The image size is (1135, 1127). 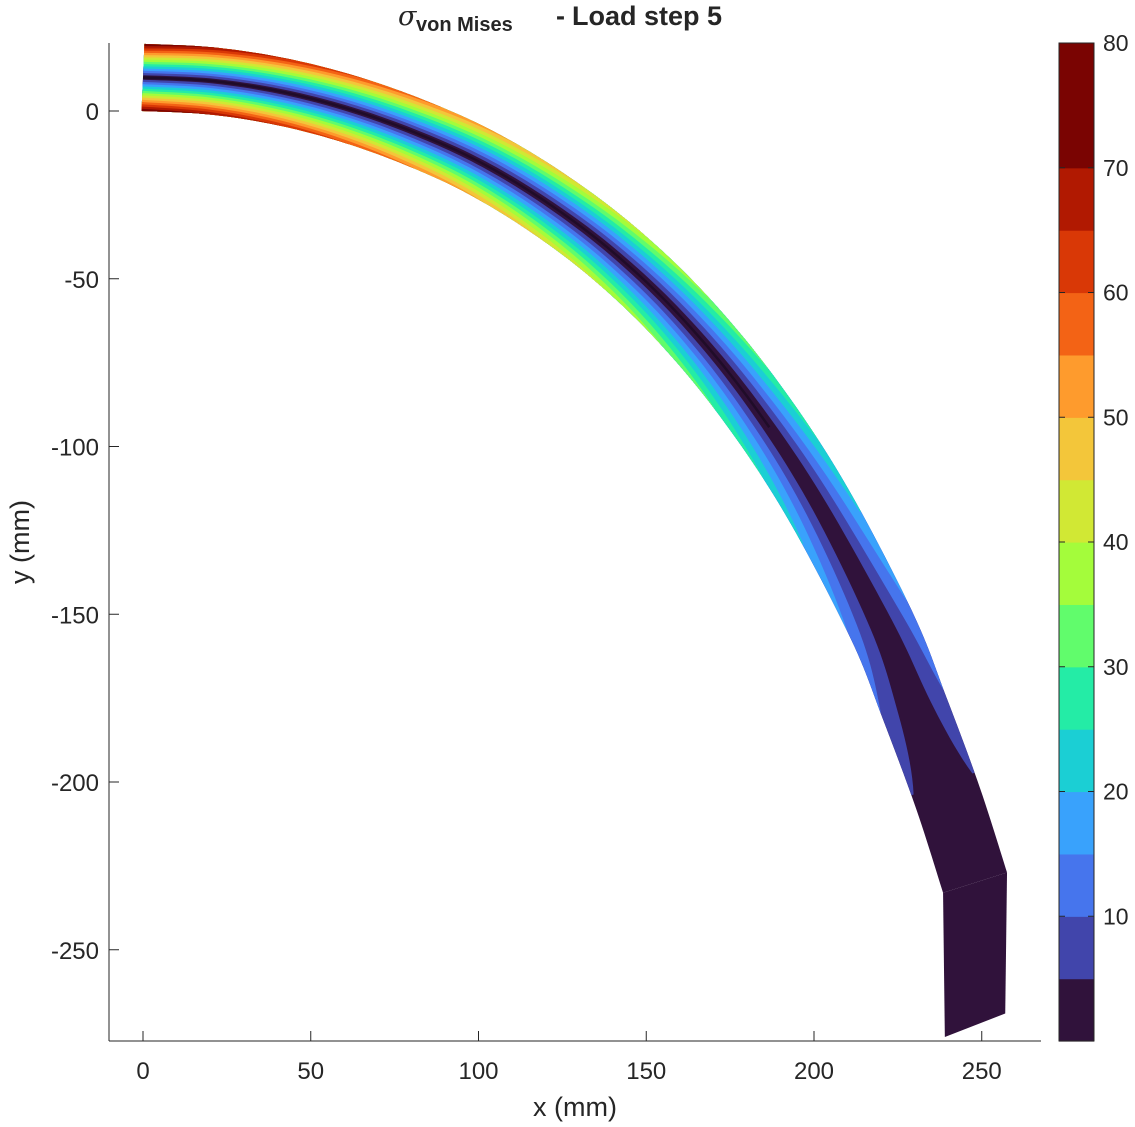 I want to click on x-tick-label: 100, so click(x=478, y=1071).